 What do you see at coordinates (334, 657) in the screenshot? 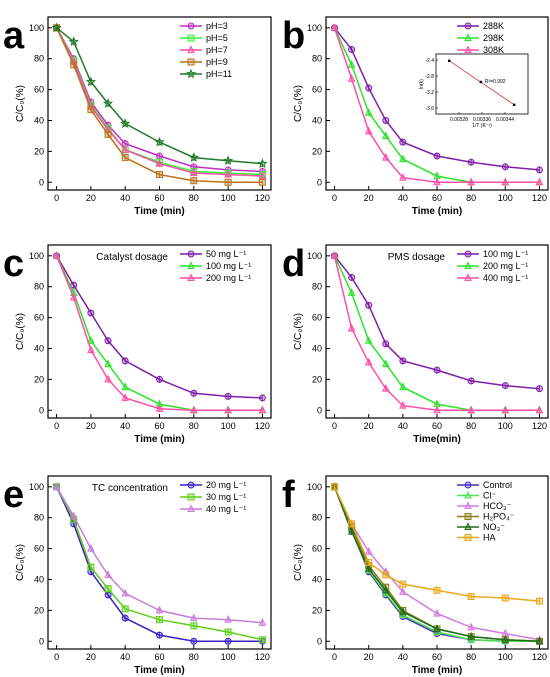
I see `x-tick-label: 0` at bounding box center [334, 657].